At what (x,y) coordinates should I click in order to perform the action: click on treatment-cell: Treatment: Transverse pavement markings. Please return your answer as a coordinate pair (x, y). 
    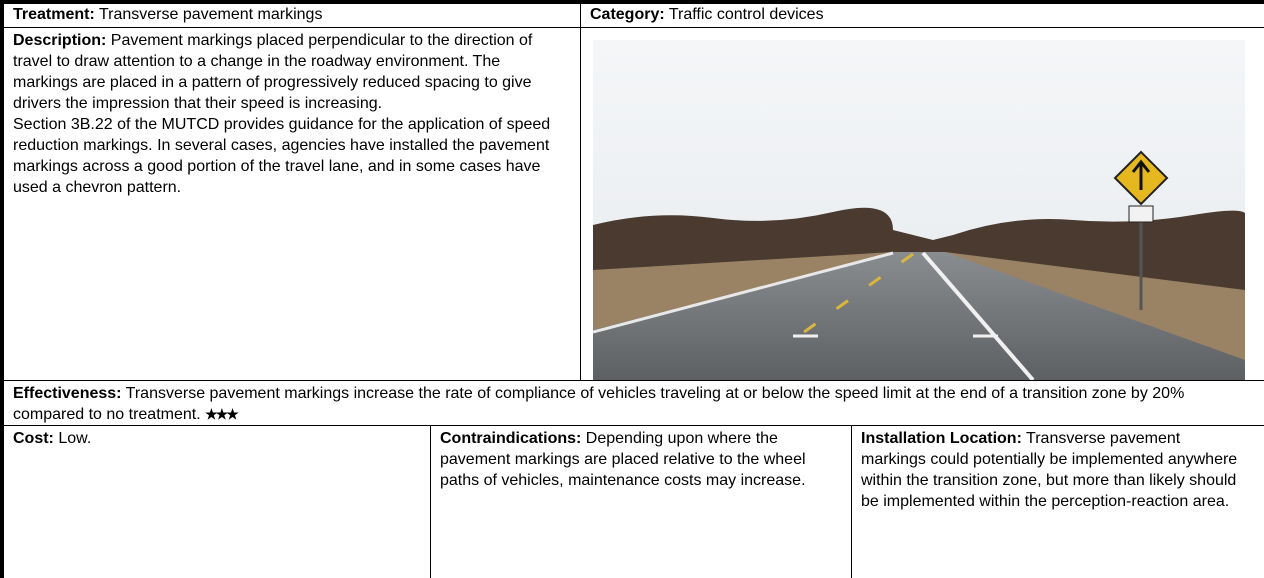
    Looking at the image, I should click on (292, 15).